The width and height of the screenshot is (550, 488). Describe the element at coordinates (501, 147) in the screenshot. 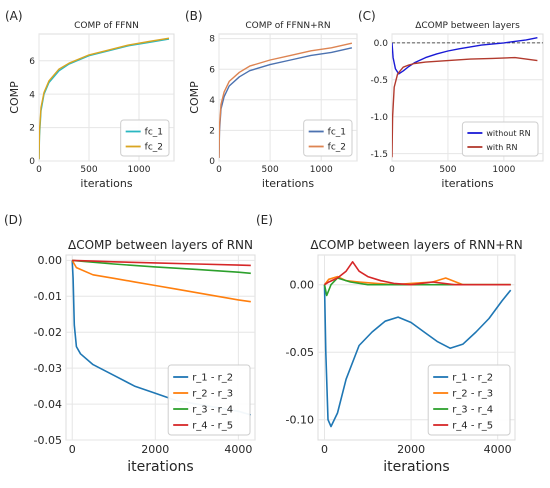

I see `legend-label: with RN` at that location.